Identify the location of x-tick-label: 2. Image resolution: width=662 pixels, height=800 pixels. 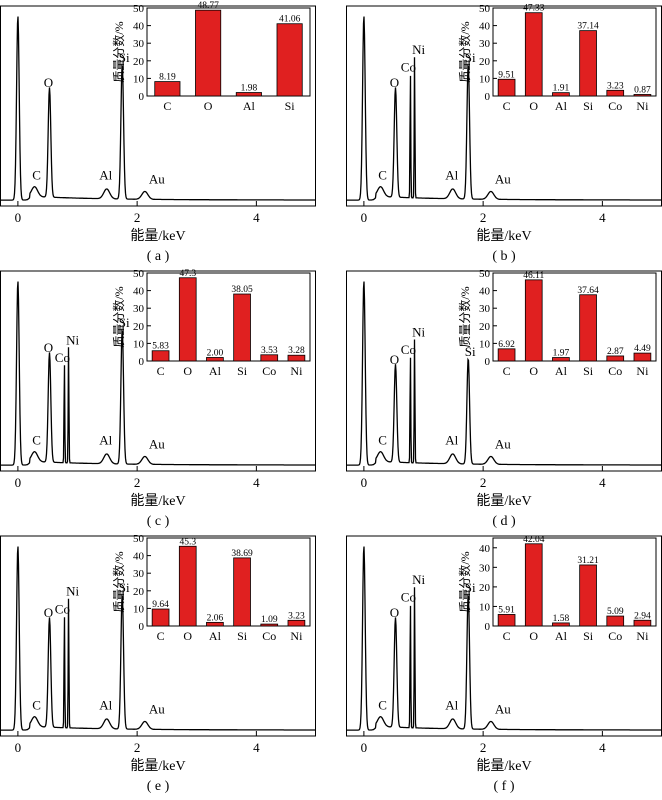
(137, 747).